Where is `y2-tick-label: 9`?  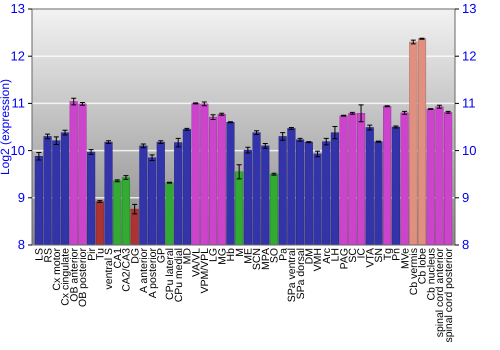
y2-tick-label: 9 is located at coordinates (466, 197).